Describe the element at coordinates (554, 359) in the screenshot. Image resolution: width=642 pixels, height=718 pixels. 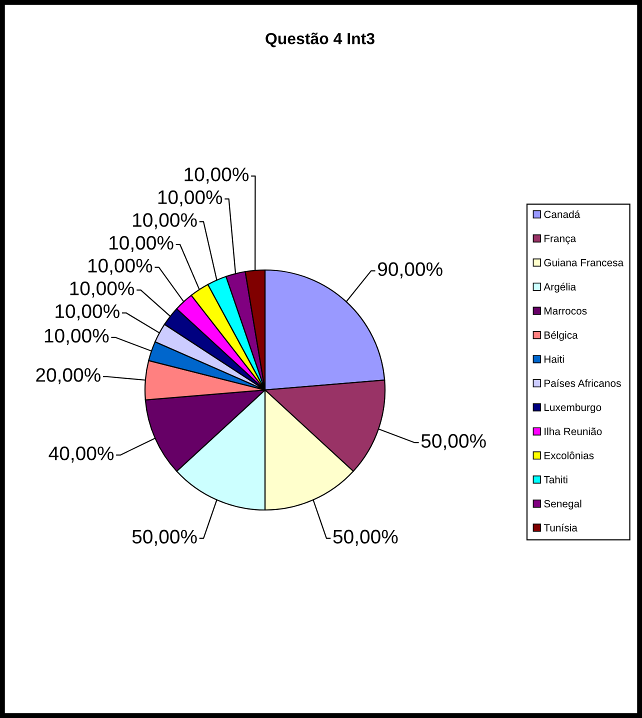
I see `legend-label: Haiti` at that location.